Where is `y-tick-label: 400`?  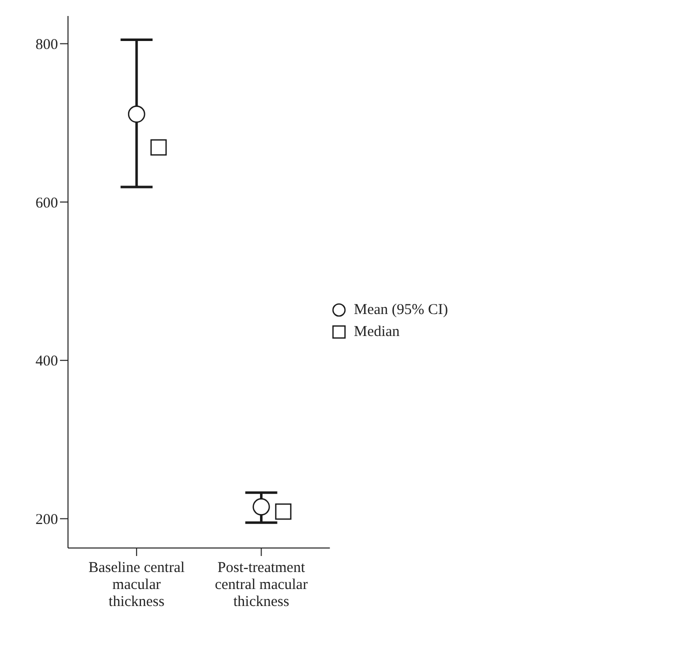 y-tick-label: 400 is located at coordinates (47, 362).